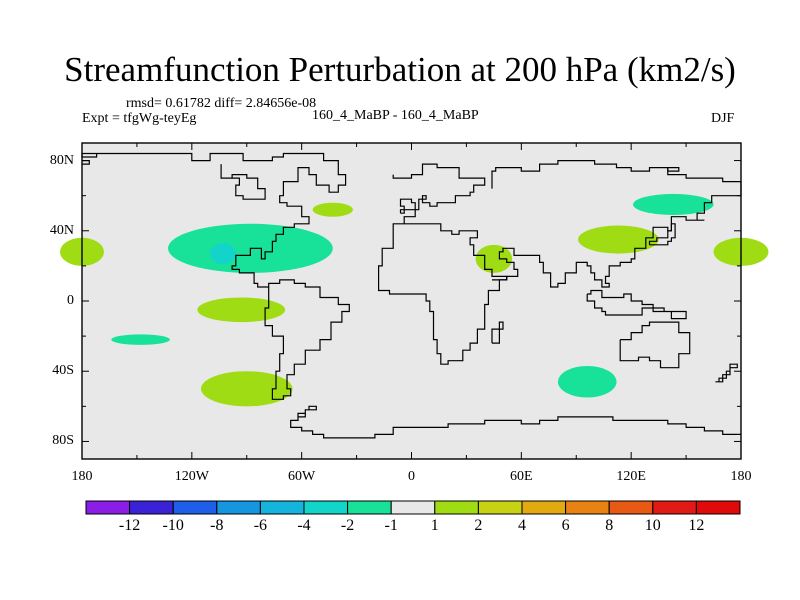  What do you see at coordinates (191, 476) in the screenshot?
I see `x-tick-label: 120W` at bounding box center [191, 476].